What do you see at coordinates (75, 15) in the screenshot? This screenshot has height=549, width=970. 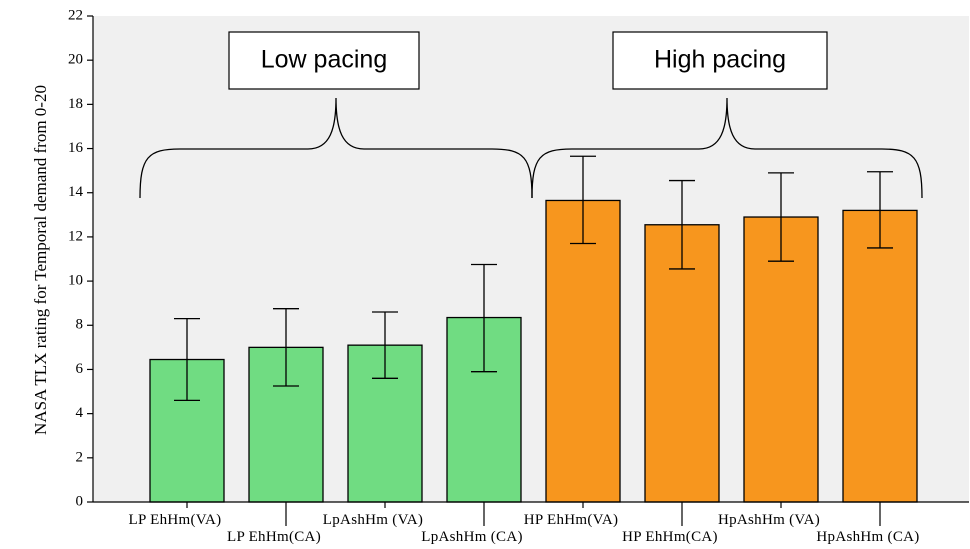 I see `y-tick-label: 22` at bounding box center [75, 15].